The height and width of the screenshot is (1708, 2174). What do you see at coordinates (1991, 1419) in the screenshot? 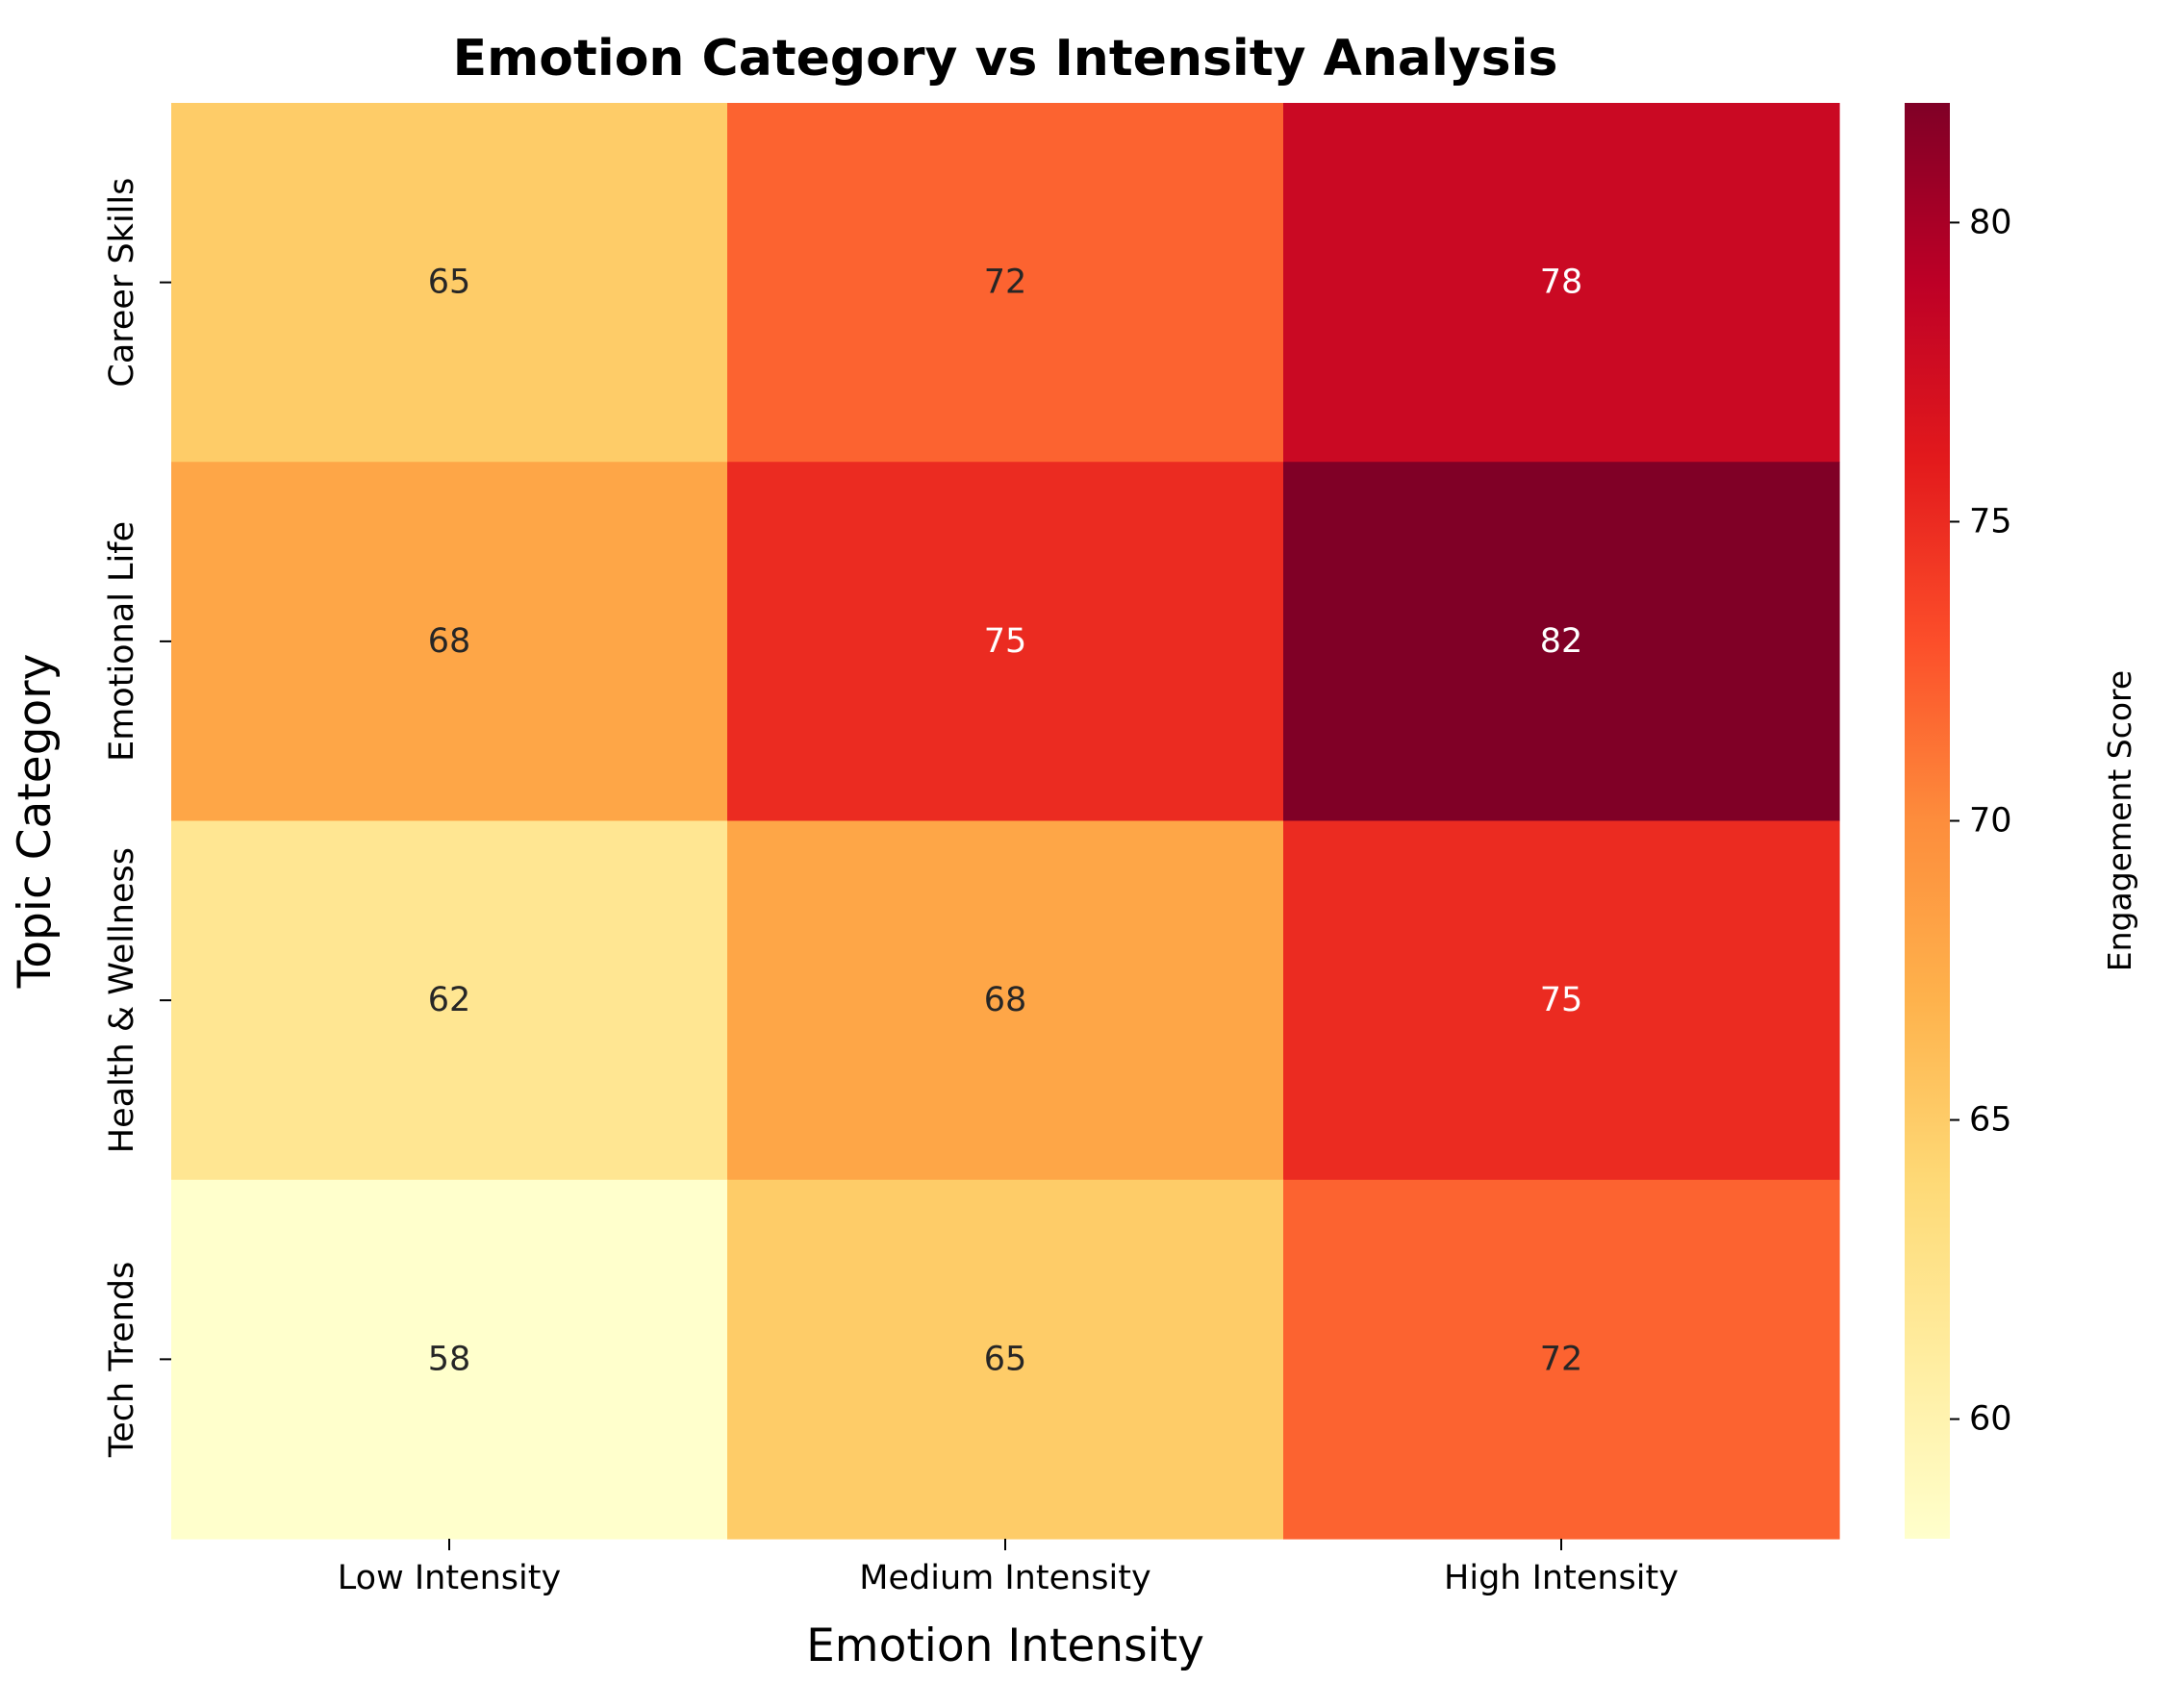
I see `colorbar-tick-label: 60` at bounding box center [1991, 1419].